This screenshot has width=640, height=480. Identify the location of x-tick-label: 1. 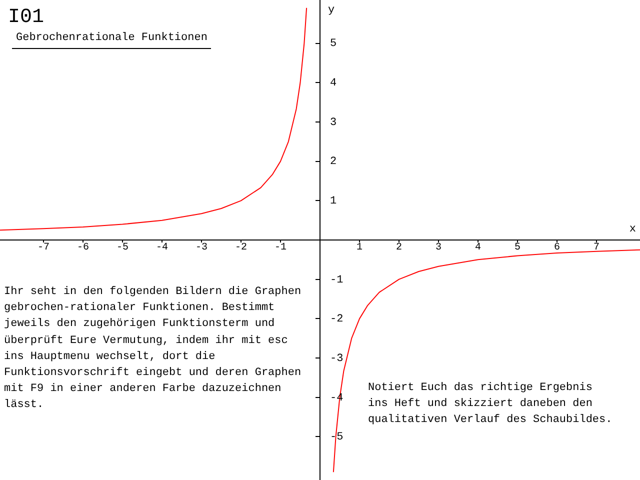
(359, 248).